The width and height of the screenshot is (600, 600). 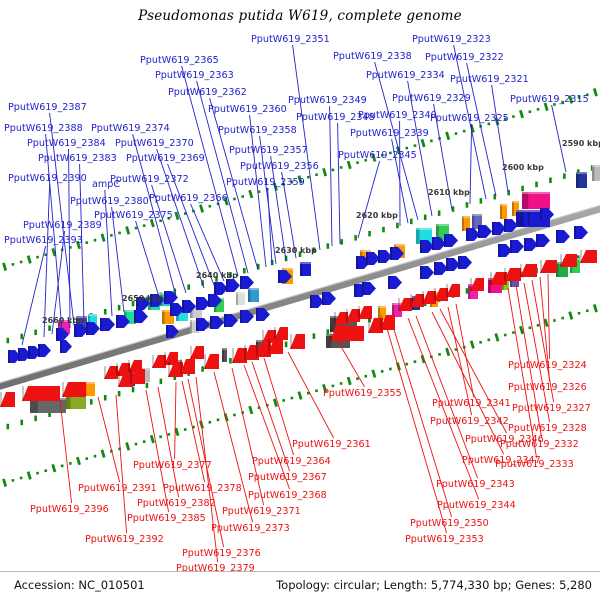 What do you see at coordinates (69, 509) in the screenshot?
I see `gene-label: PputW619_2396` at bounding box center [69, 509].